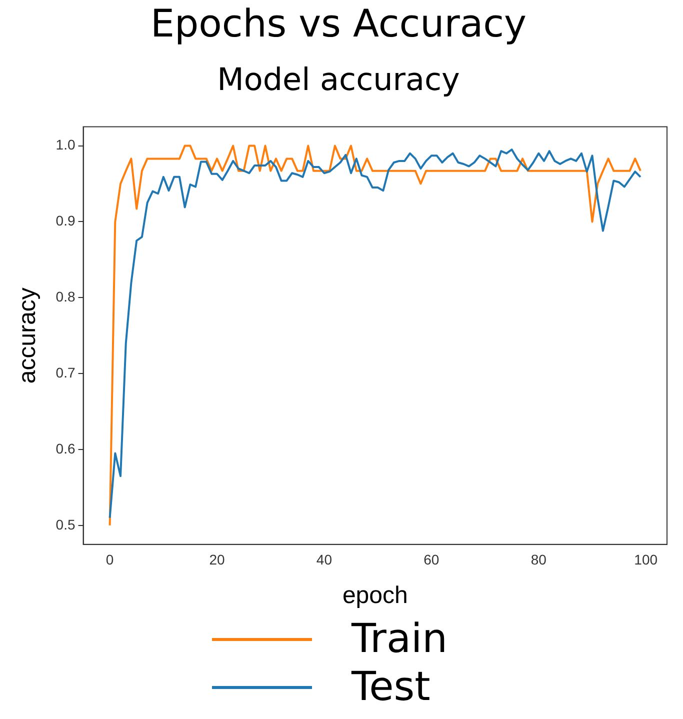  Describe the element at coordinates (66, 220) in the screenshot. I see `y-tick-label: 0.9` at that location.